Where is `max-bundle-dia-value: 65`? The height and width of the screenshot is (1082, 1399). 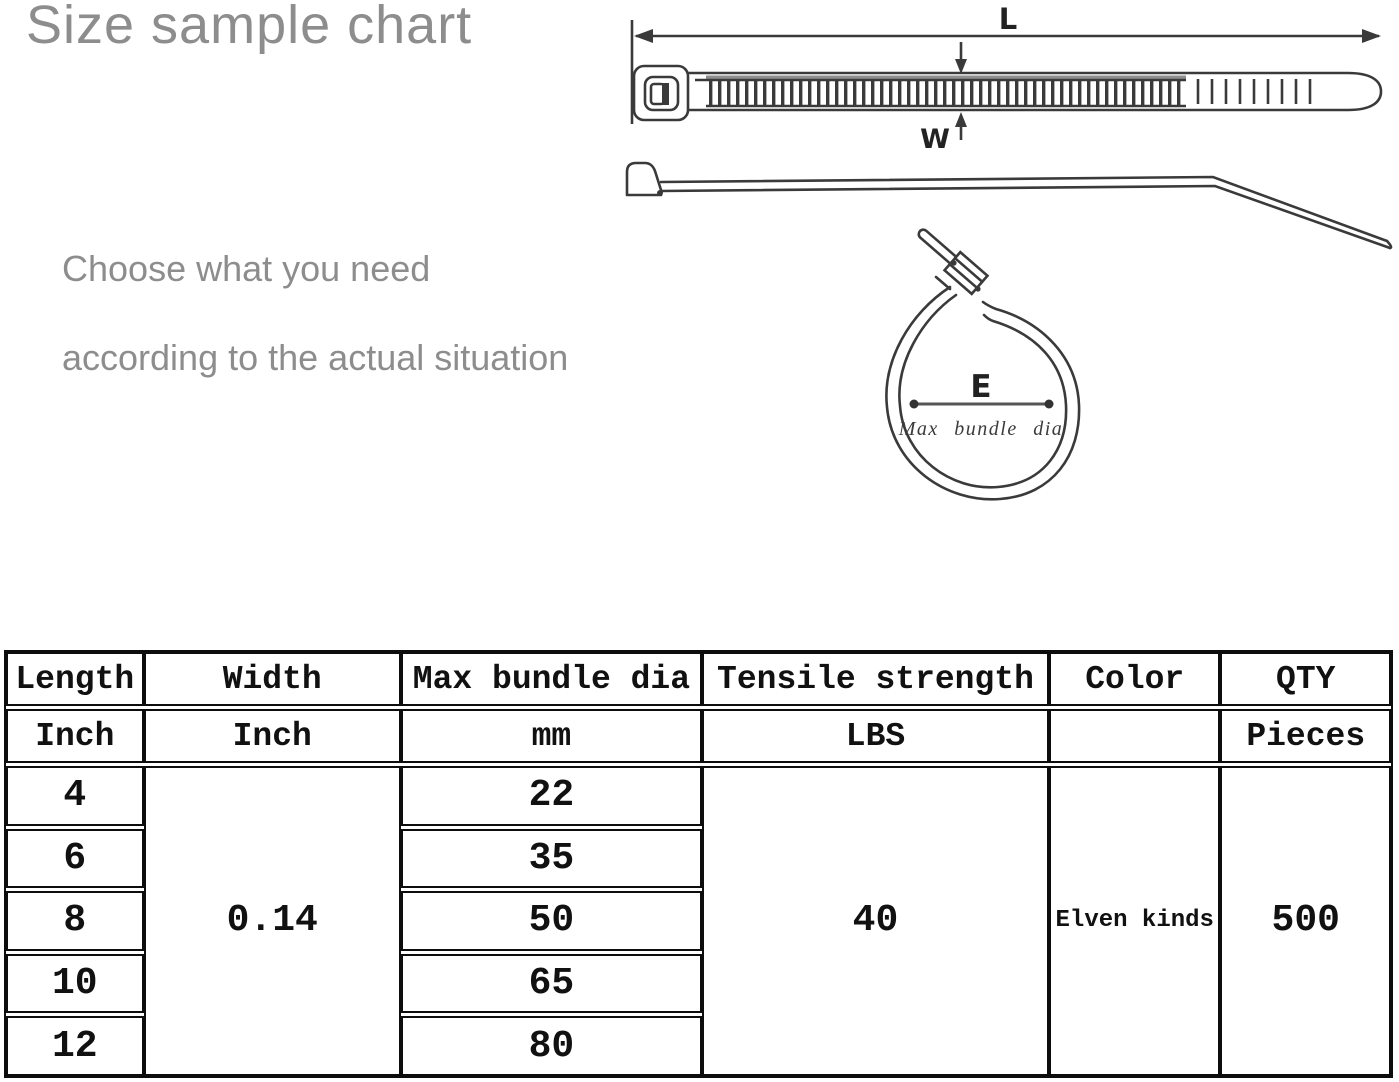 max-bundle-dia-value: 65 is located at coordinates (551, 983).